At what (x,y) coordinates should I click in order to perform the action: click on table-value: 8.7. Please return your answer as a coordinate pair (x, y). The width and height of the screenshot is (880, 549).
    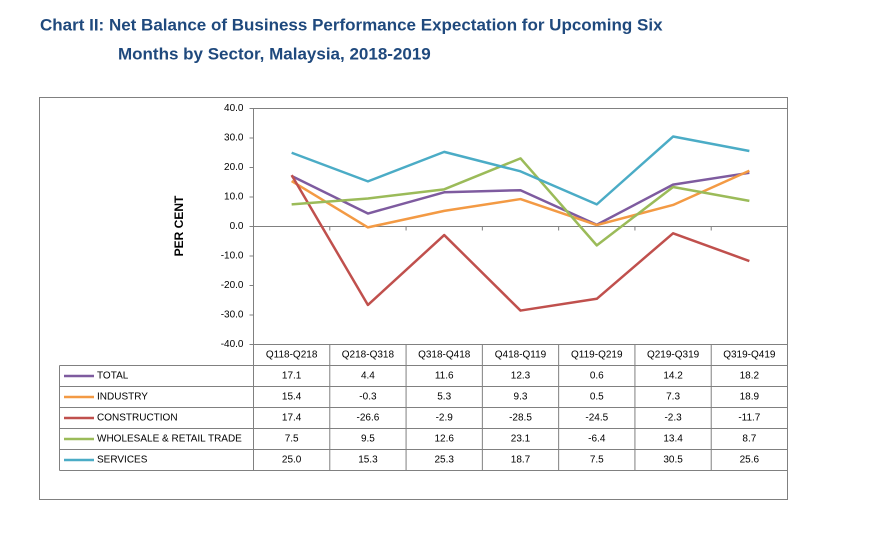
    Looking at the image, I should click on (749, 439).